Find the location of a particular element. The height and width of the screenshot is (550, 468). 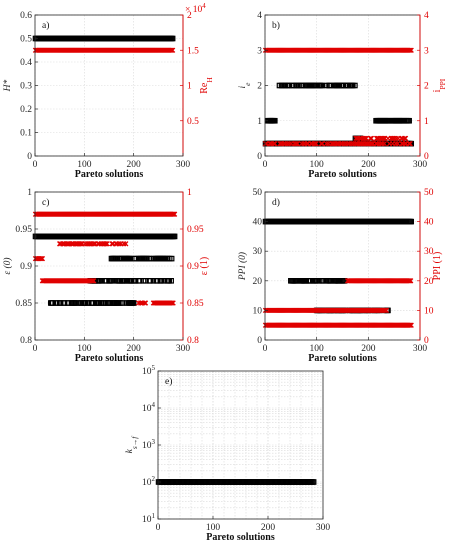

y-tick-label: 10¹ is located at coordinates (149, 518).